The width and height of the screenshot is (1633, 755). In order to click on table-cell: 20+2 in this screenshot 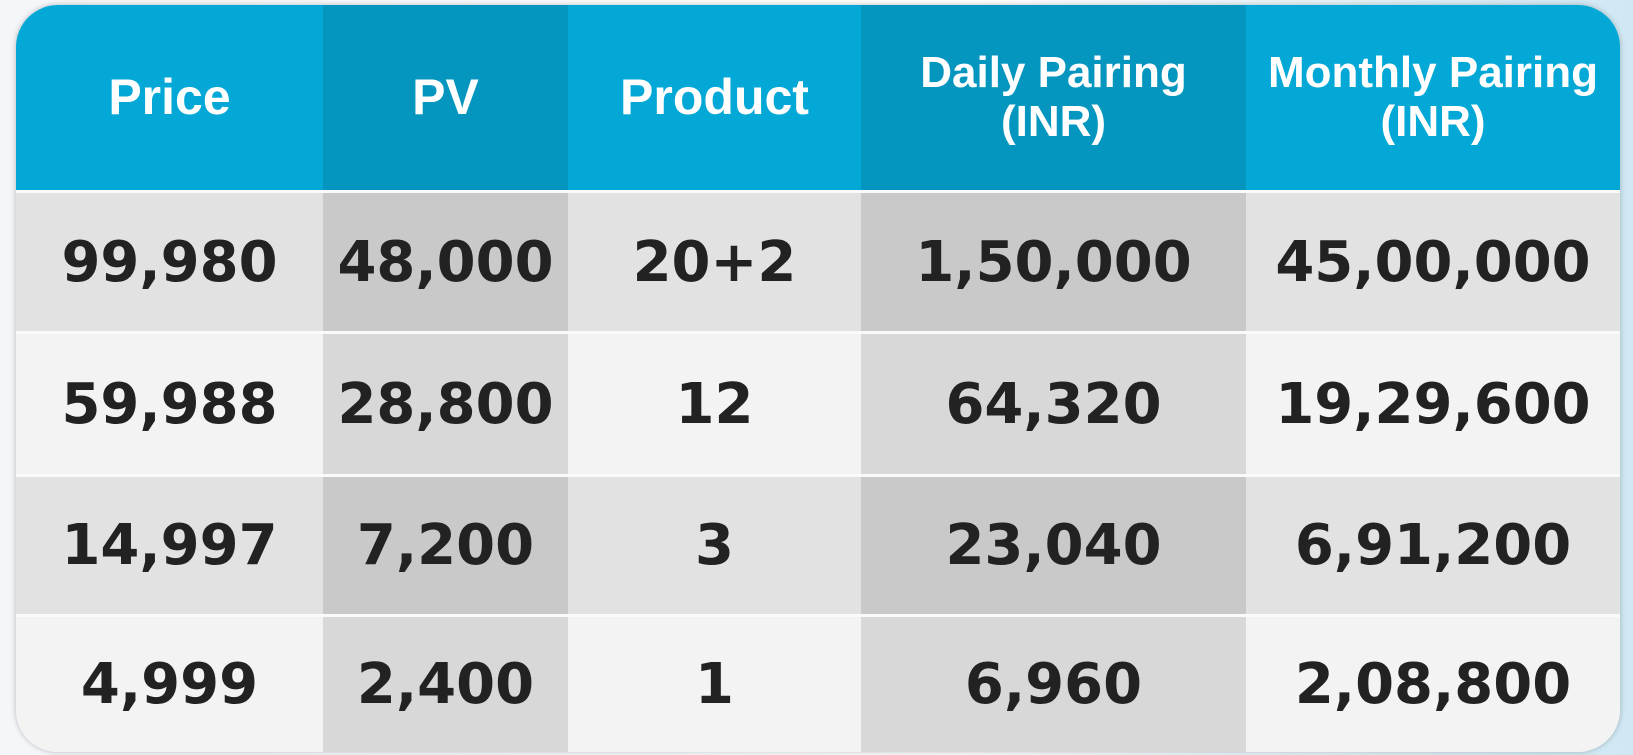, I will do `click(714, 260)`.